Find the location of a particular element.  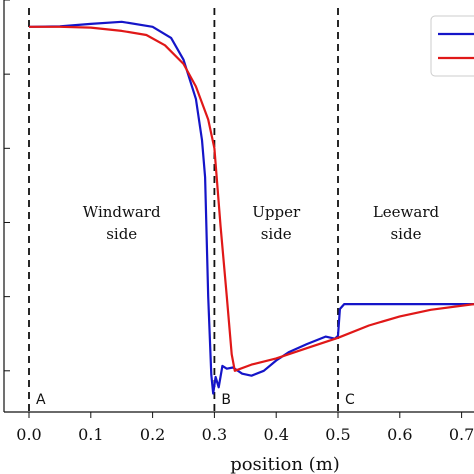

marker-label-b: B is located at coordinates (226, 400).